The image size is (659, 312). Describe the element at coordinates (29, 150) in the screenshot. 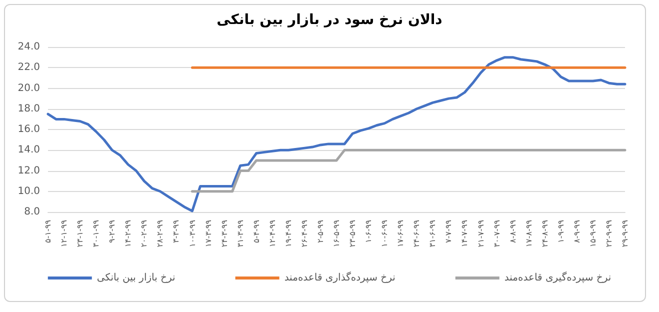

I see `y-tick-label: 14.0` at that location.